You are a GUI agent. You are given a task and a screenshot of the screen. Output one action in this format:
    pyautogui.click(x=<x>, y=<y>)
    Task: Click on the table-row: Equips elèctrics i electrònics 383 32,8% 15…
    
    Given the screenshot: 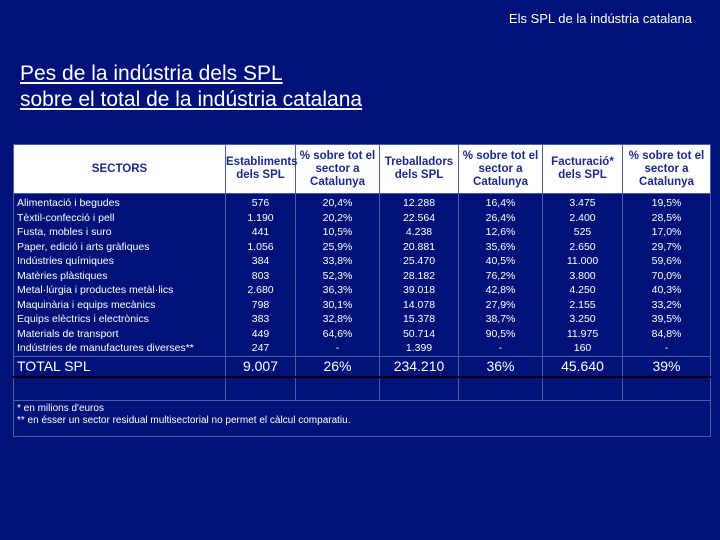 What is the action you would take?
    pyautogui.click(x=362, y=319)
    